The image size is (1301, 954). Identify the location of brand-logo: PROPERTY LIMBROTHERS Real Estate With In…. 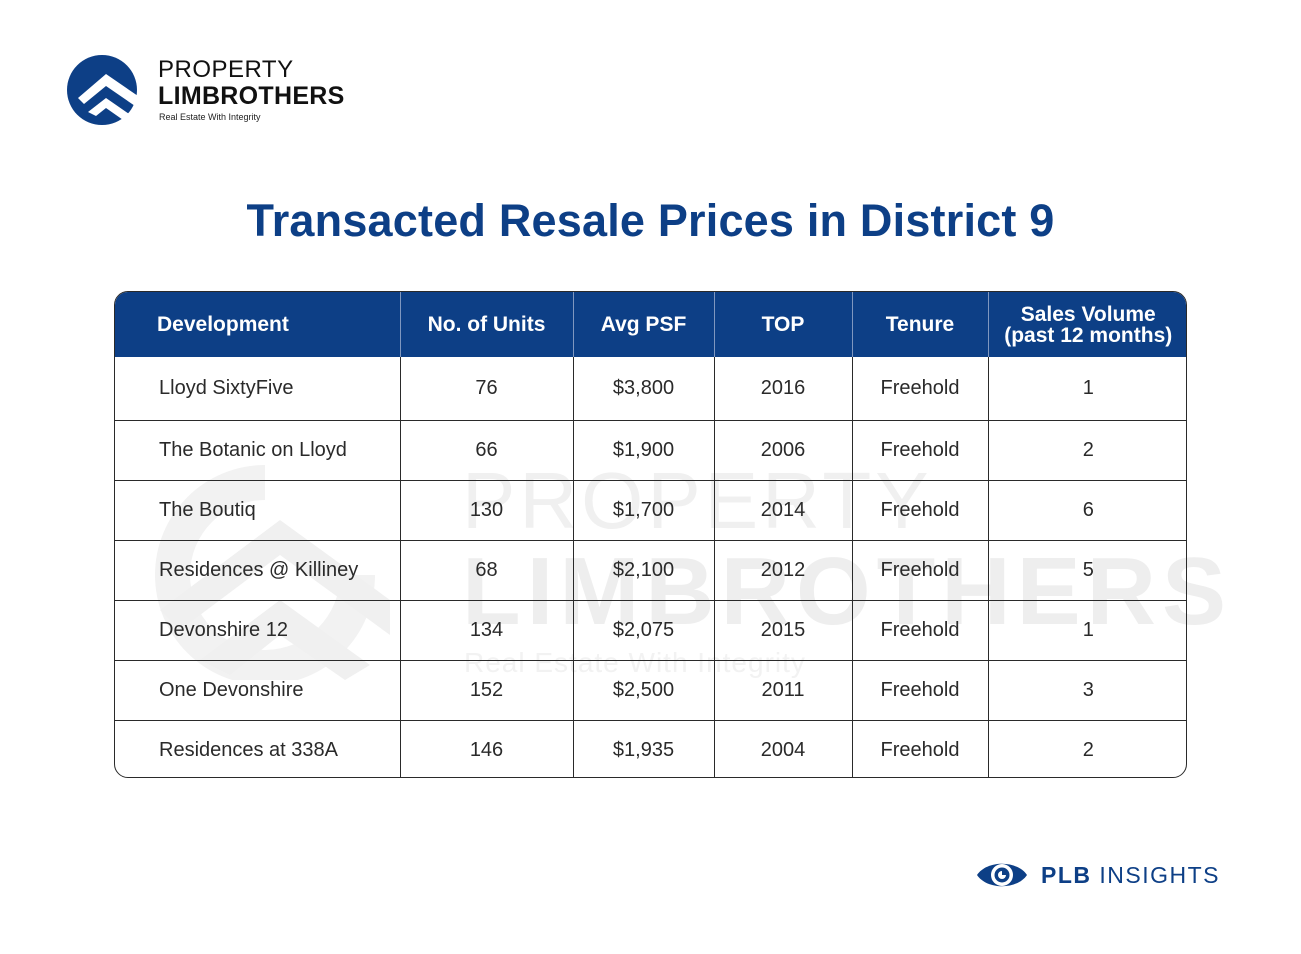
(216, 90).